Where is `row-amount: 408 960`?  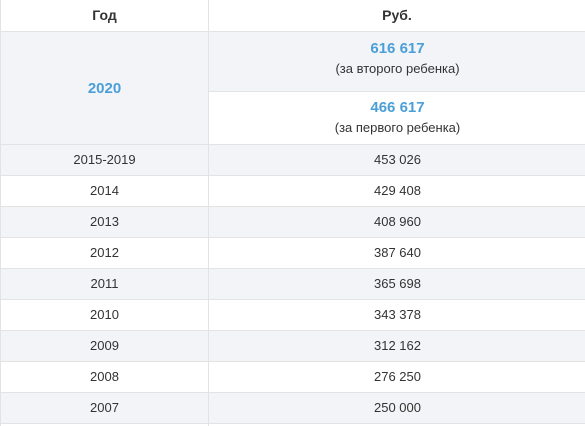 row-amount: 408 960 is located at coordinates (397, 221).